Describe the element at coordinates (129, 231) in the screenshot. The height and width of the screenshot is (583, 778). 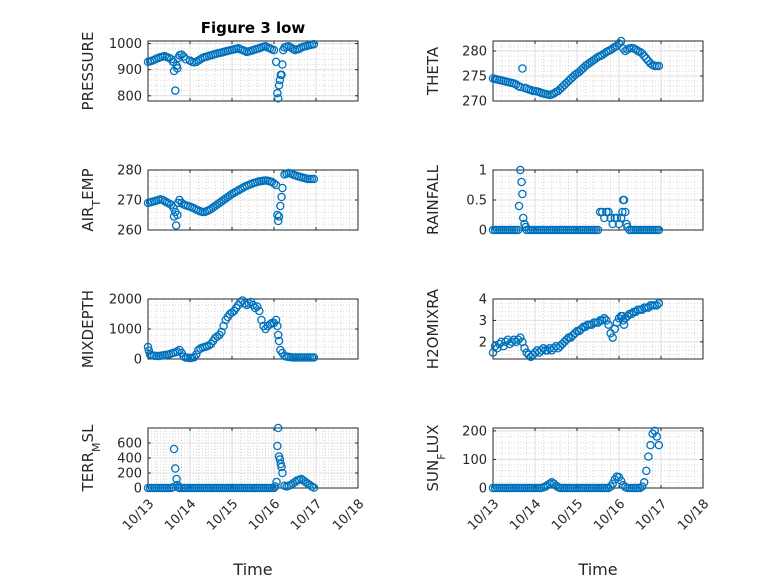
I see `y-tick-label: 260` at that location.